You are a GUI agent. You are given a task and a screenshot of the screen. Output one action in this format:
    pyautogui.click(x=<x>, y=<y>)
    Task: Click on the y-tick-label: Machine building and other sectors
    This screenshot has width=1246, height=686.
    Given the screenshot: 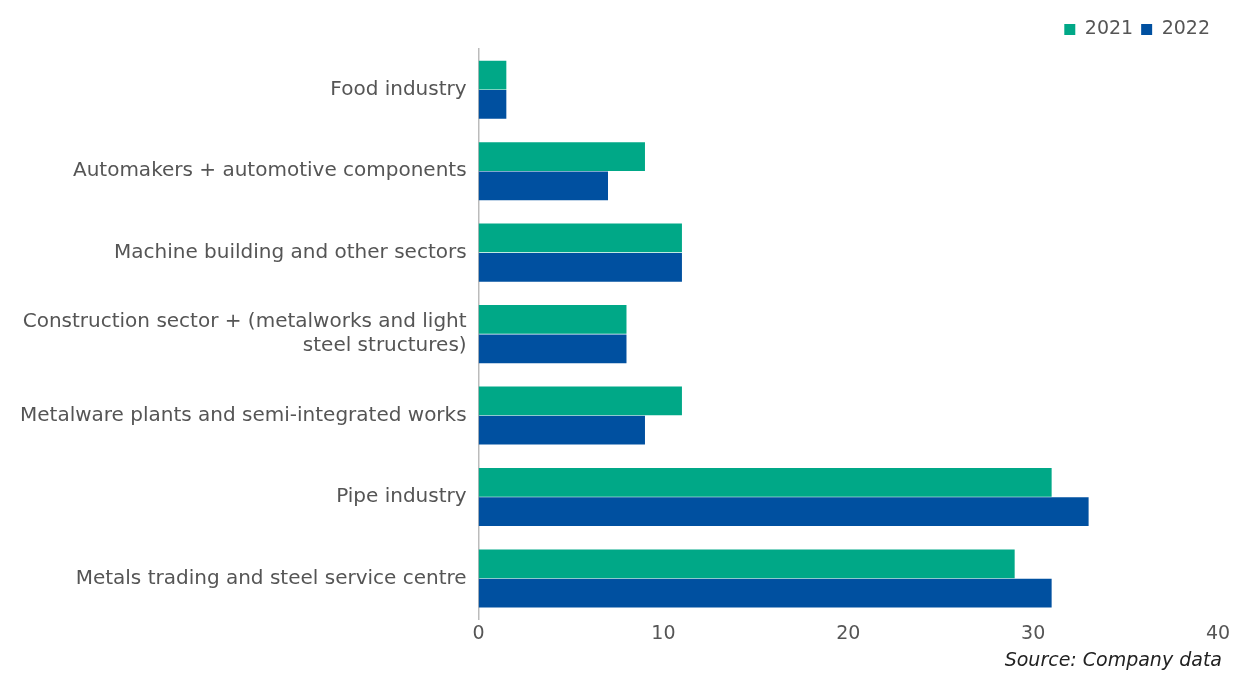 What is the action you would take?
    pyautogui.click(x=290, y=250)
    